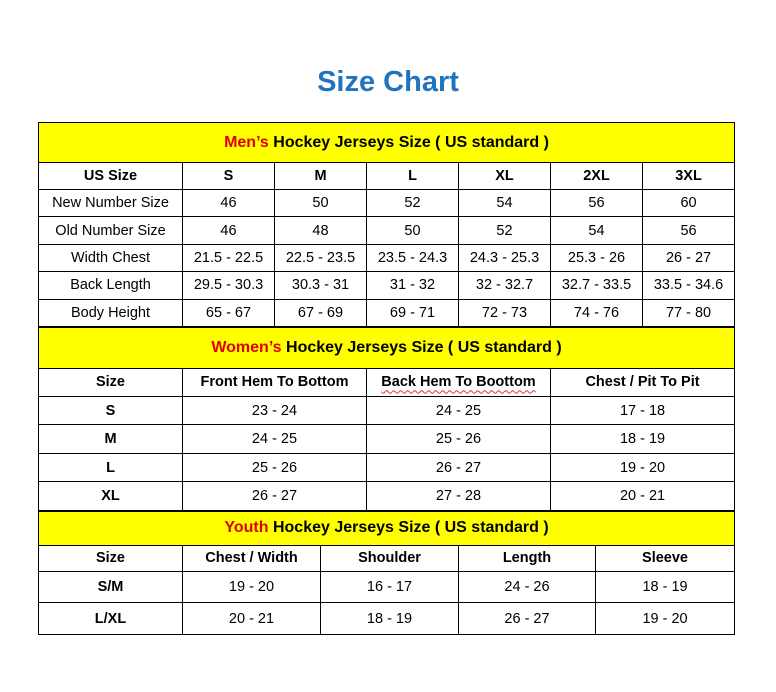 The width and height of the screenshot is (776, 692). What do you see at coordinates (110, 439) in the screenshot?
I see `row-label: M` at bounding box center [110, 439].